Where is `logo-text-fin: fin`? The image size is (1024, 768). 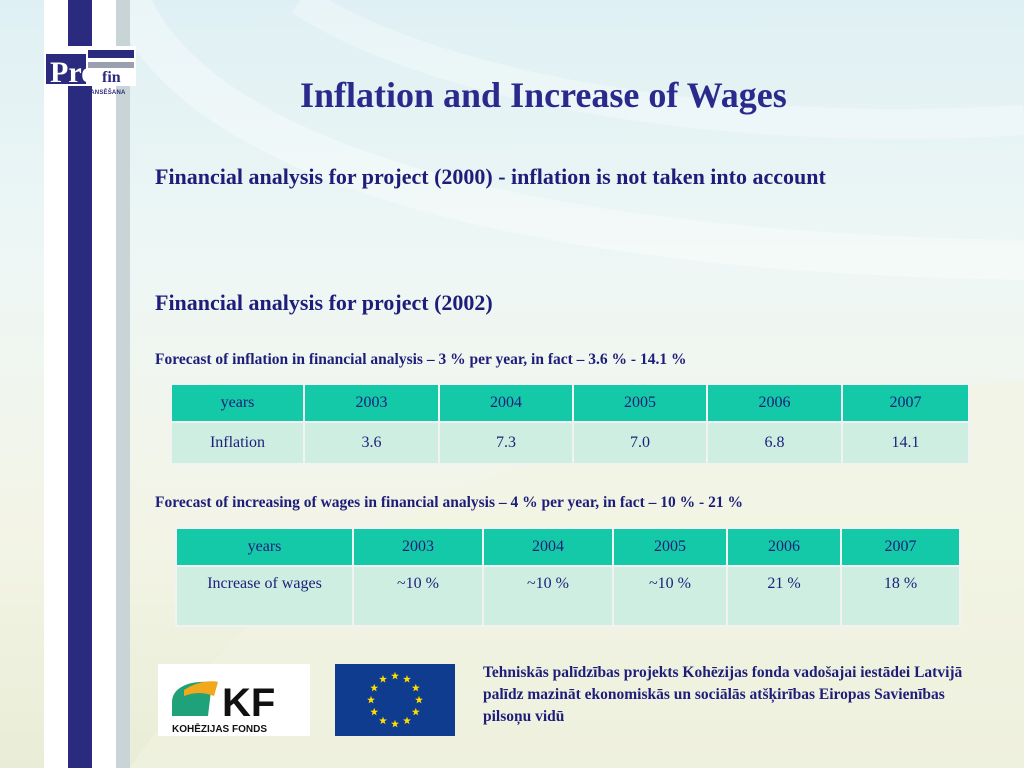
logo-text-fin: fin is located at coordinates (111, 77).